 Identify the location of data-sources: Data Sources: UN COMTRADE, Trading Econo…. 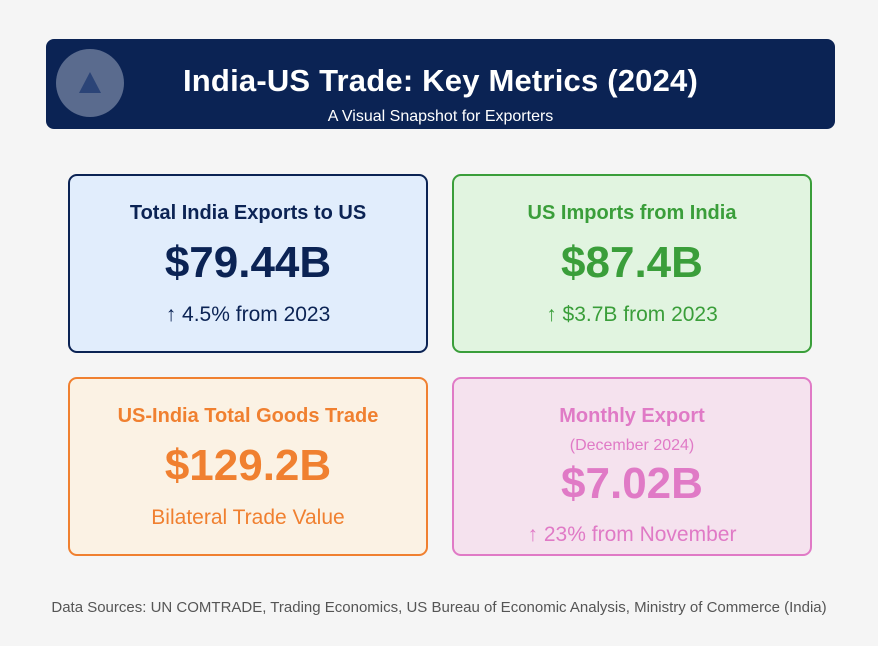
(439, 607).